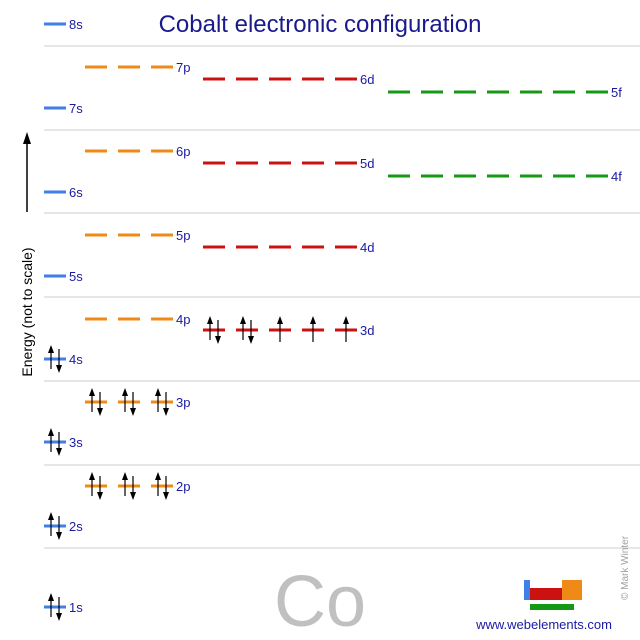  Describe the element at coordinates (288, 247) in the screenshot. I see `orbital-level-4d: 4d` at that location.